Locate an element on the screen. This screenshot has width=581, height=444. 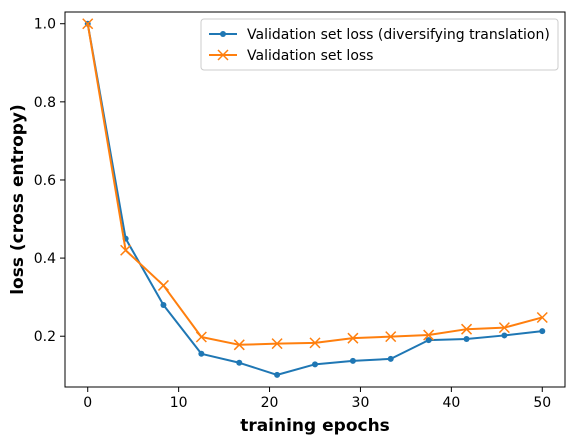
x-tick-label: 0 is located at coordinates (87, 403).